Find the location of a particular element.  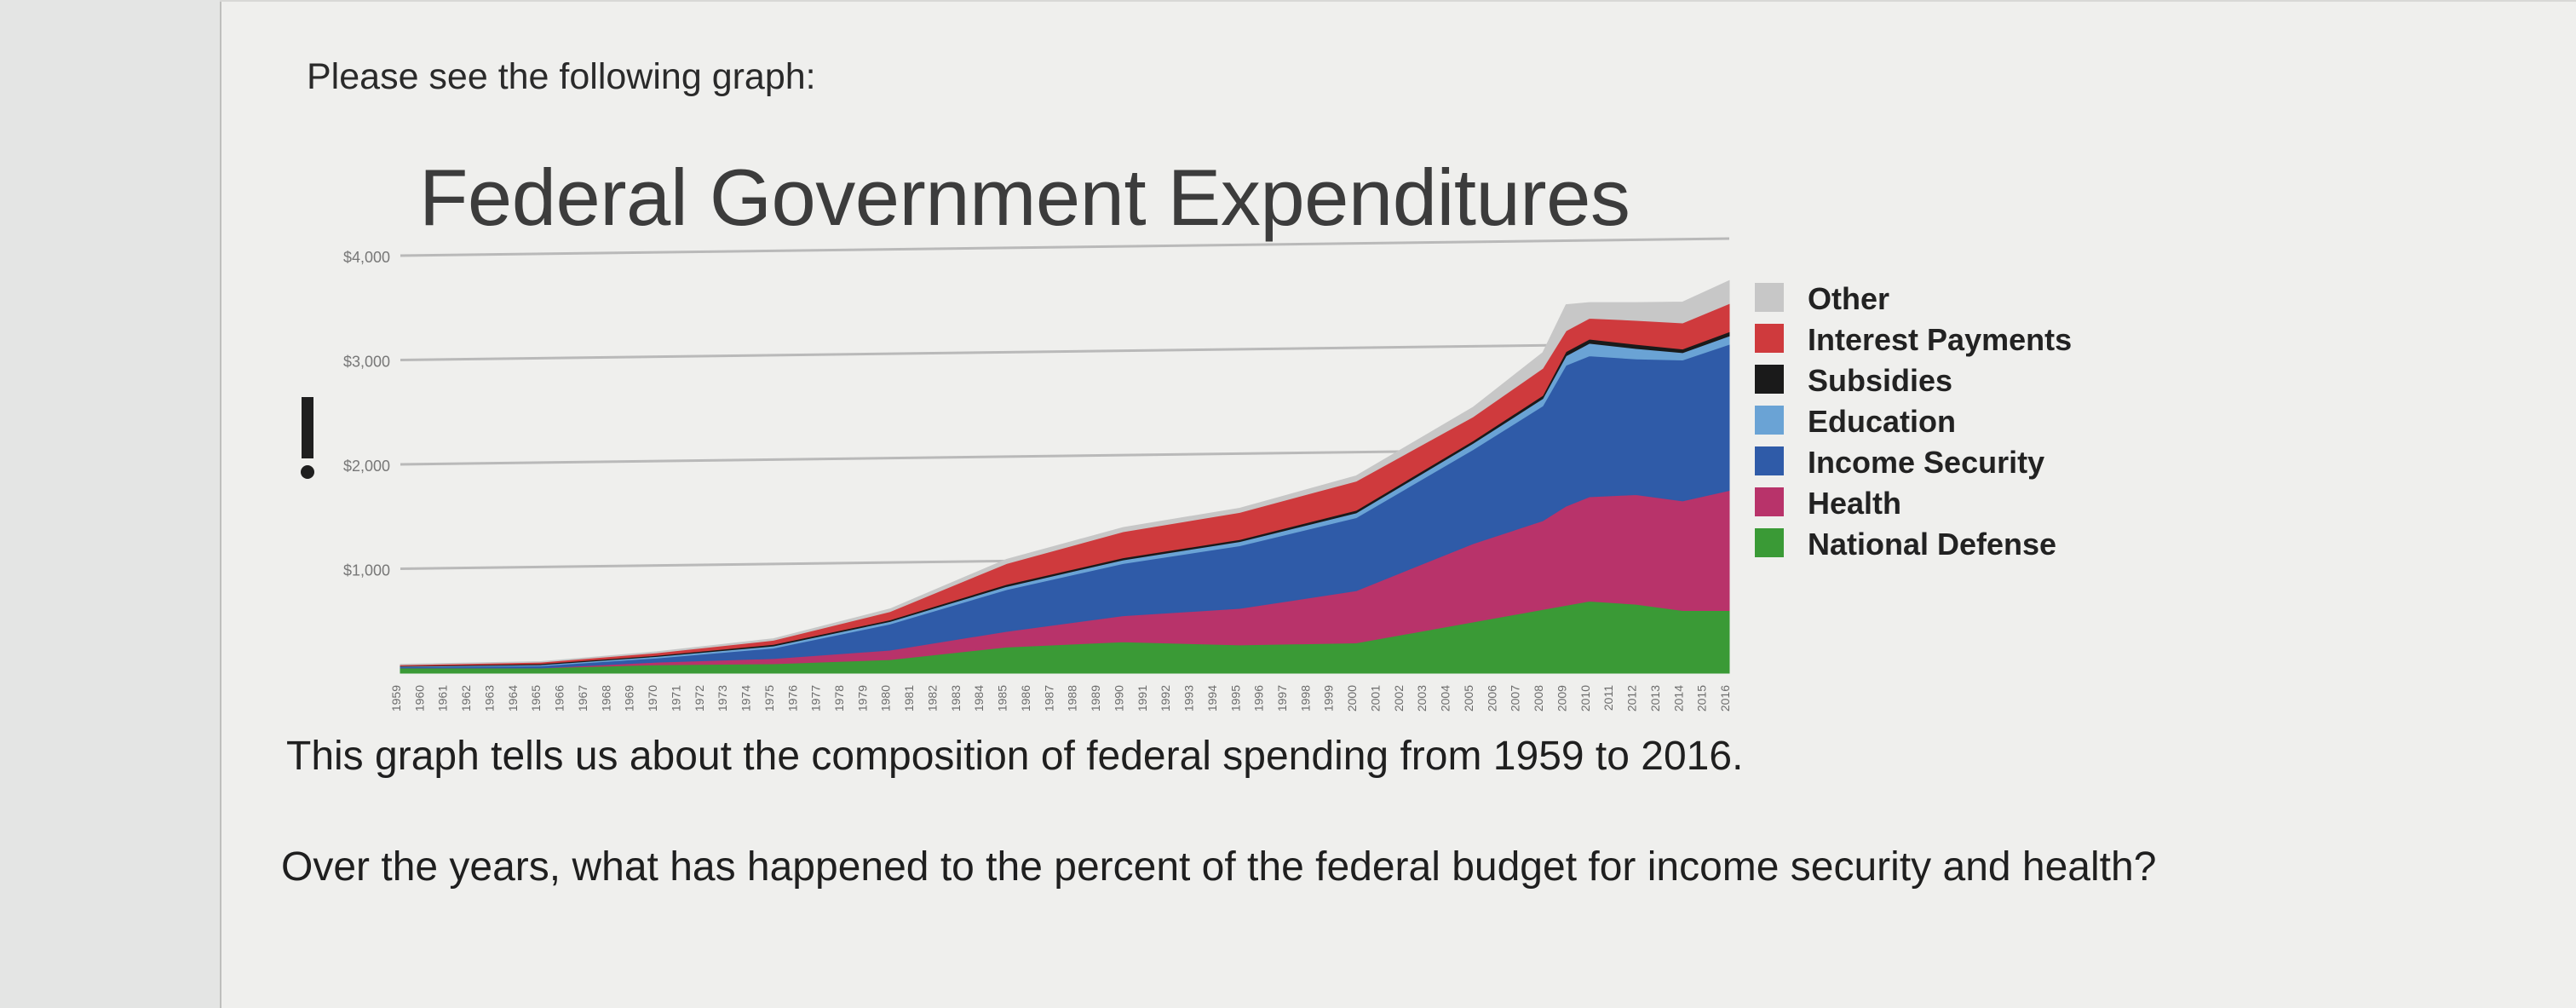

x-tick-label: 1989 is located at coordinates (1096, 698).